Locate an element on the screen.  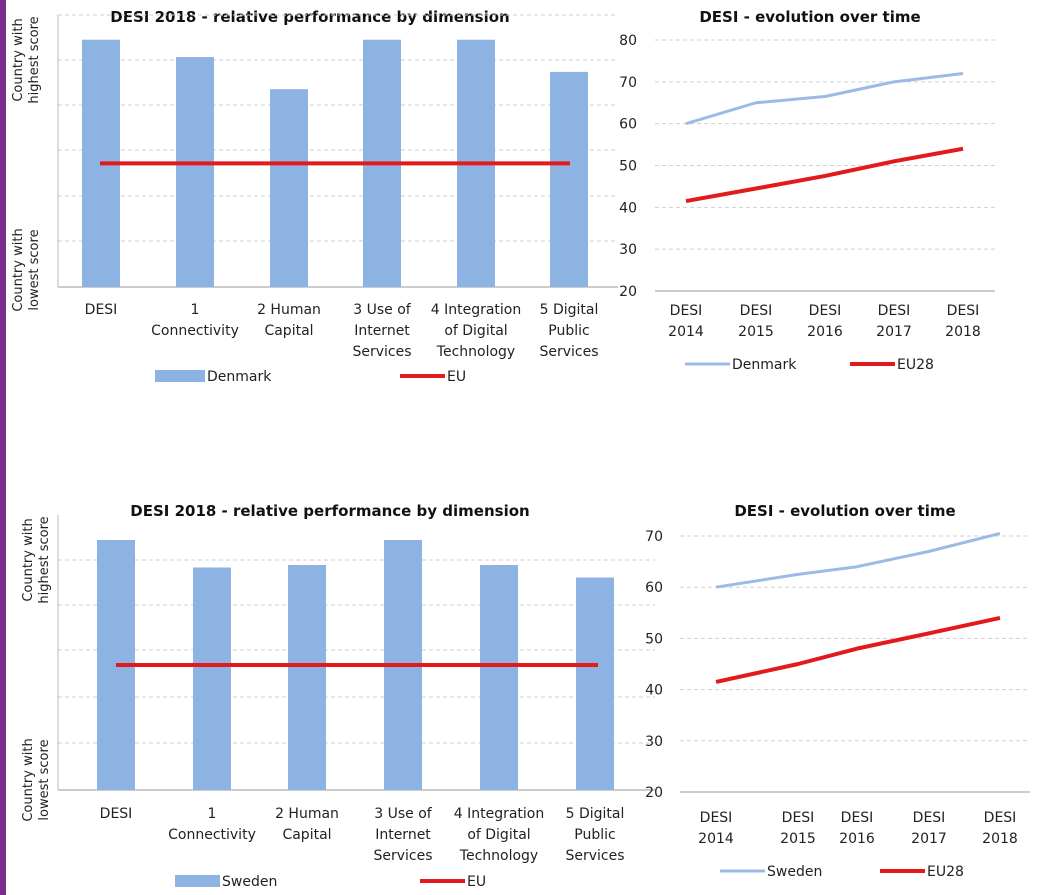
series-line-sweden is located at coordinates (858, 560).